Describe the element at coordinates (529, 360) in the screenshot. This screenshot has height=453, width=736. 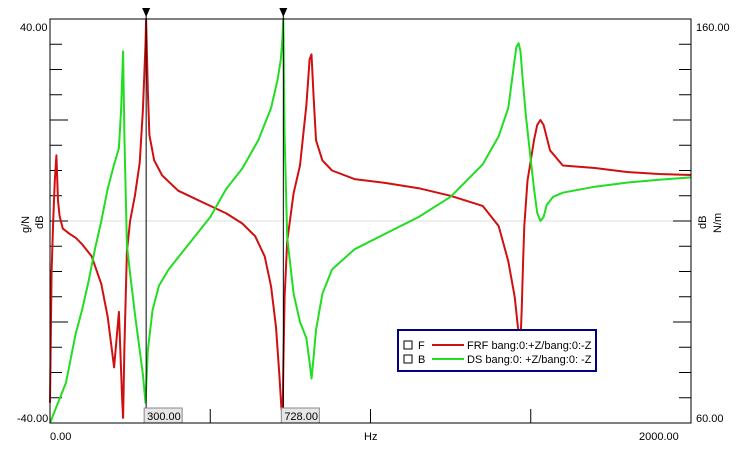
I see `legend-label-ds: DS bang:0: +Z/bang:0: -Z` at that location.